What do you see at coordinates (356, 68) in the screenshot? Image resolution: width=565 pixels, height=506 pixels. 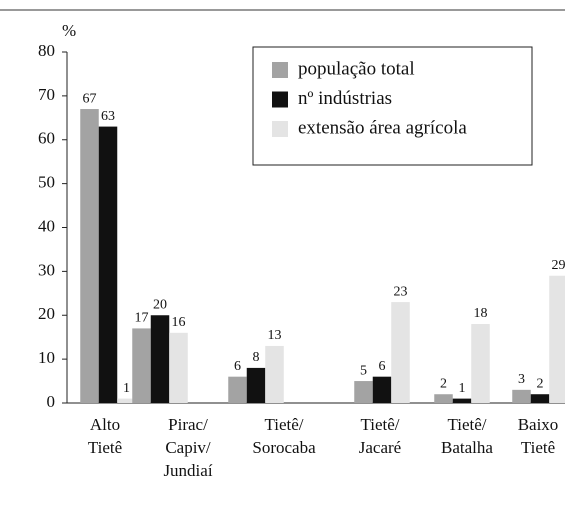 I see `legend-label: população total` at bounding box center [356, 68].